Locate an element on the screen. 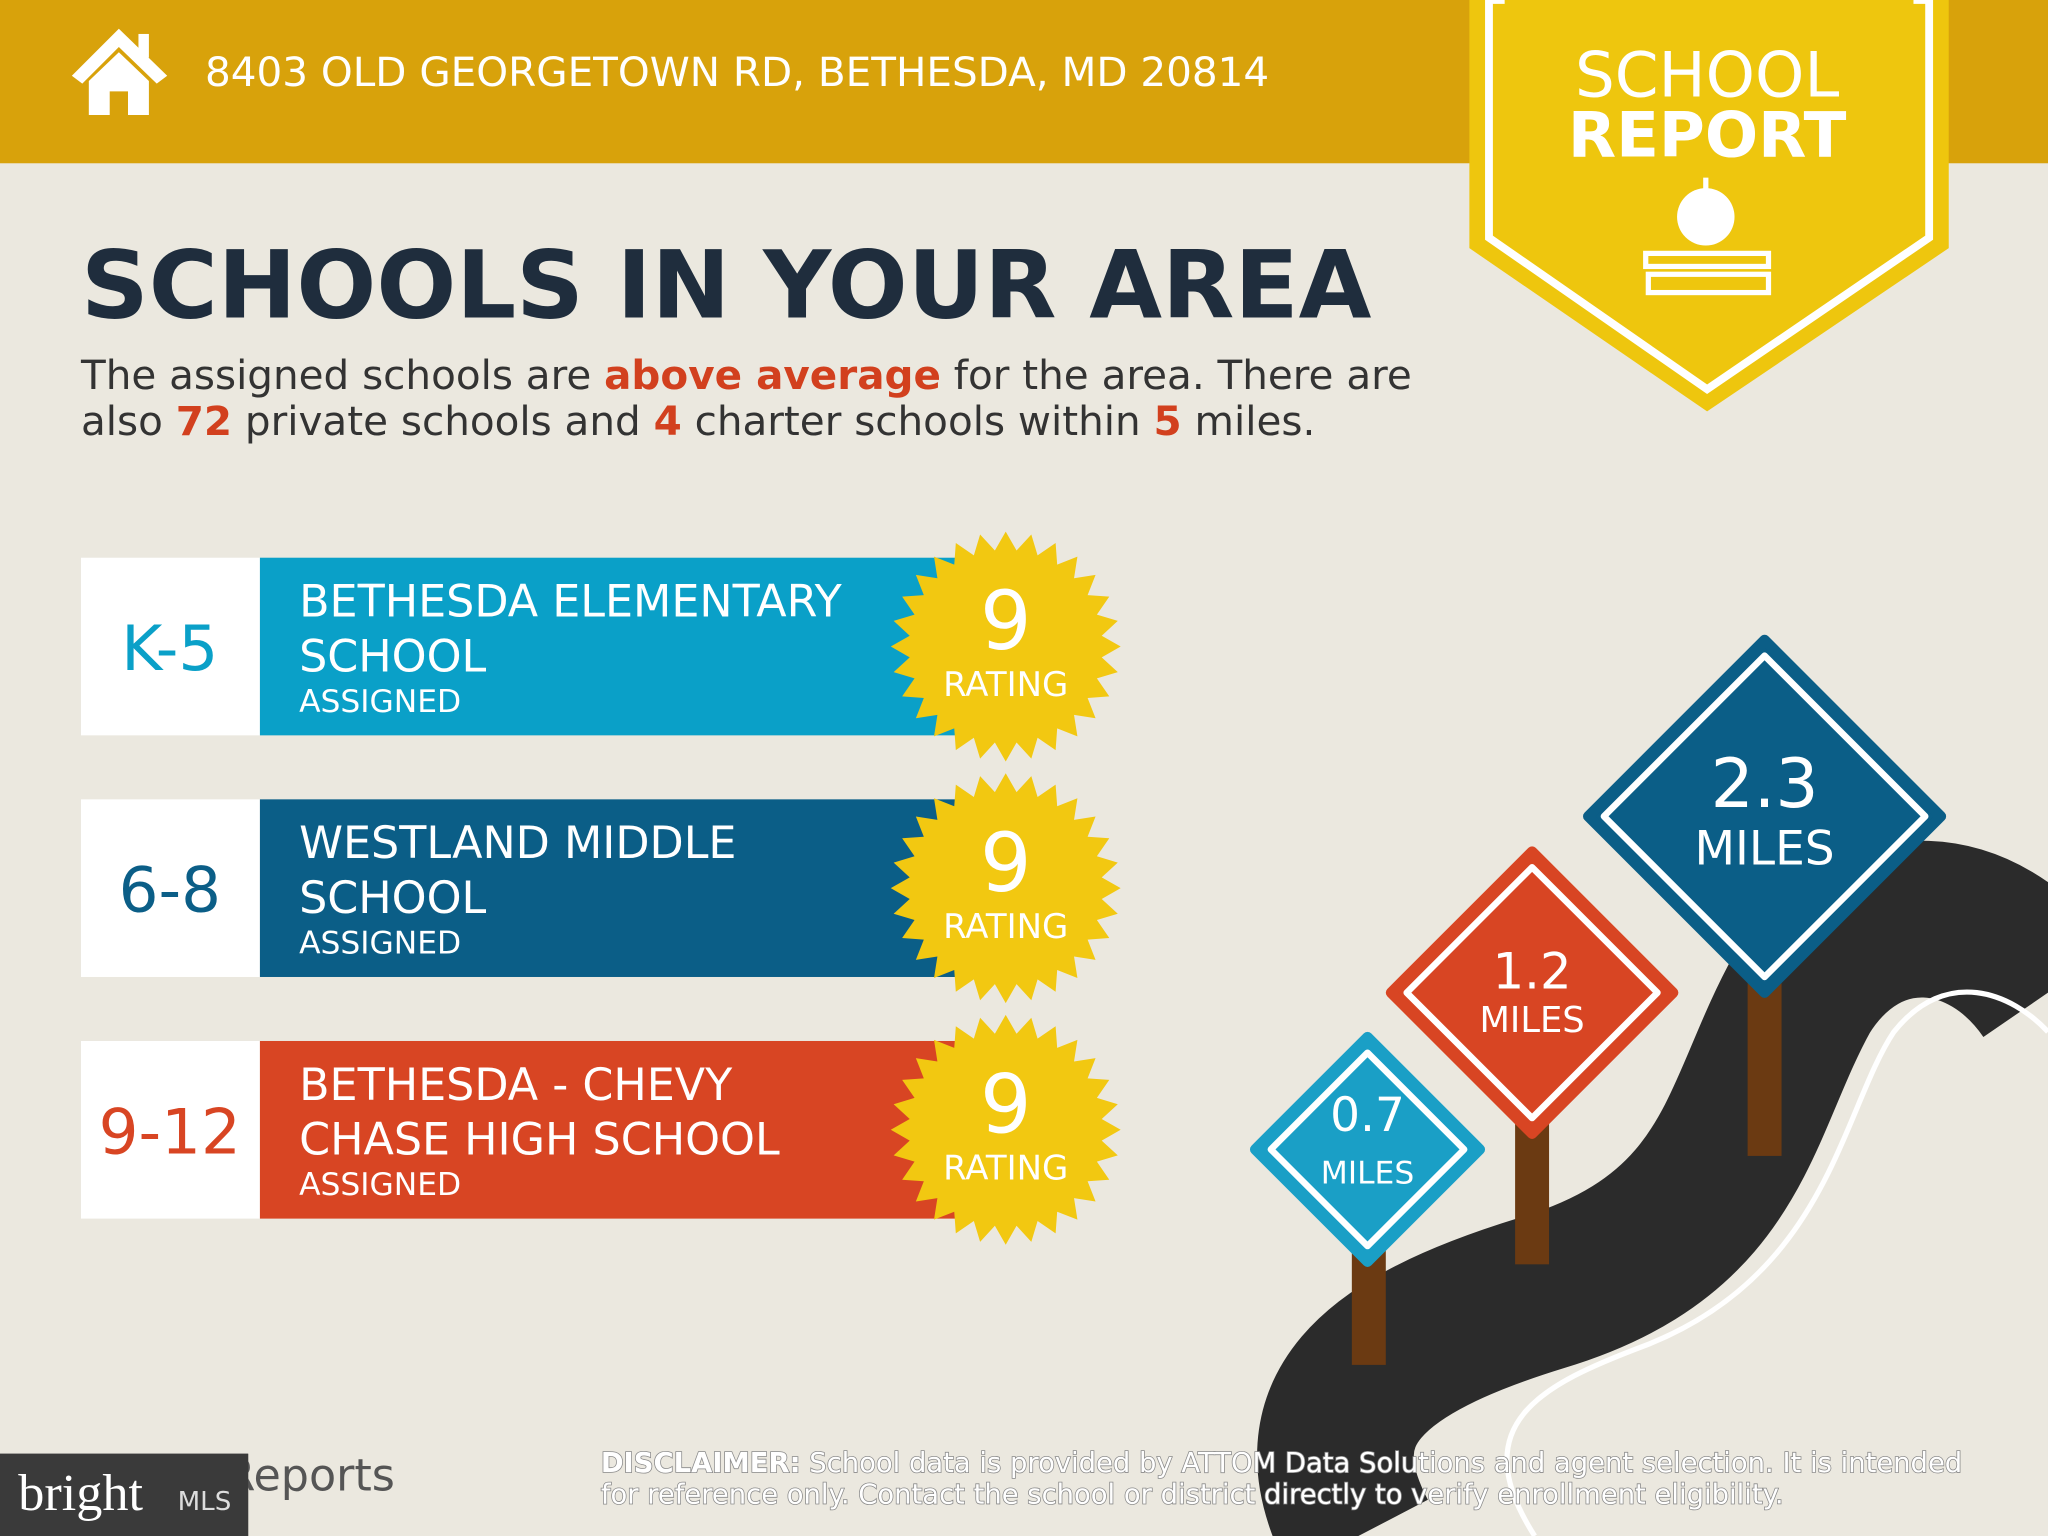  intro-text: charter schools within is located at coordinates (918, 421).